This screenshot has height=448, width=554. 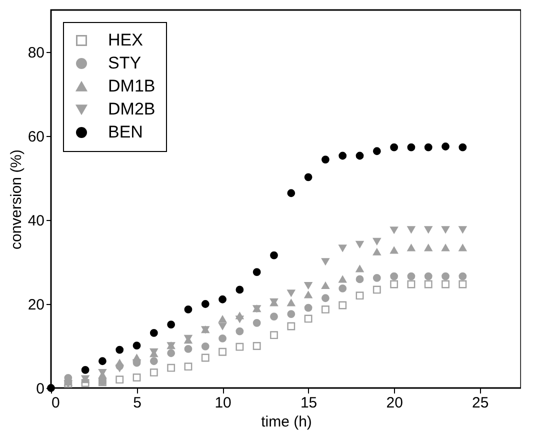 What do you see at coordinates (36, 221) in the screenshot?
I see `y-tick-label: 40` at bounding box center [36, 221].